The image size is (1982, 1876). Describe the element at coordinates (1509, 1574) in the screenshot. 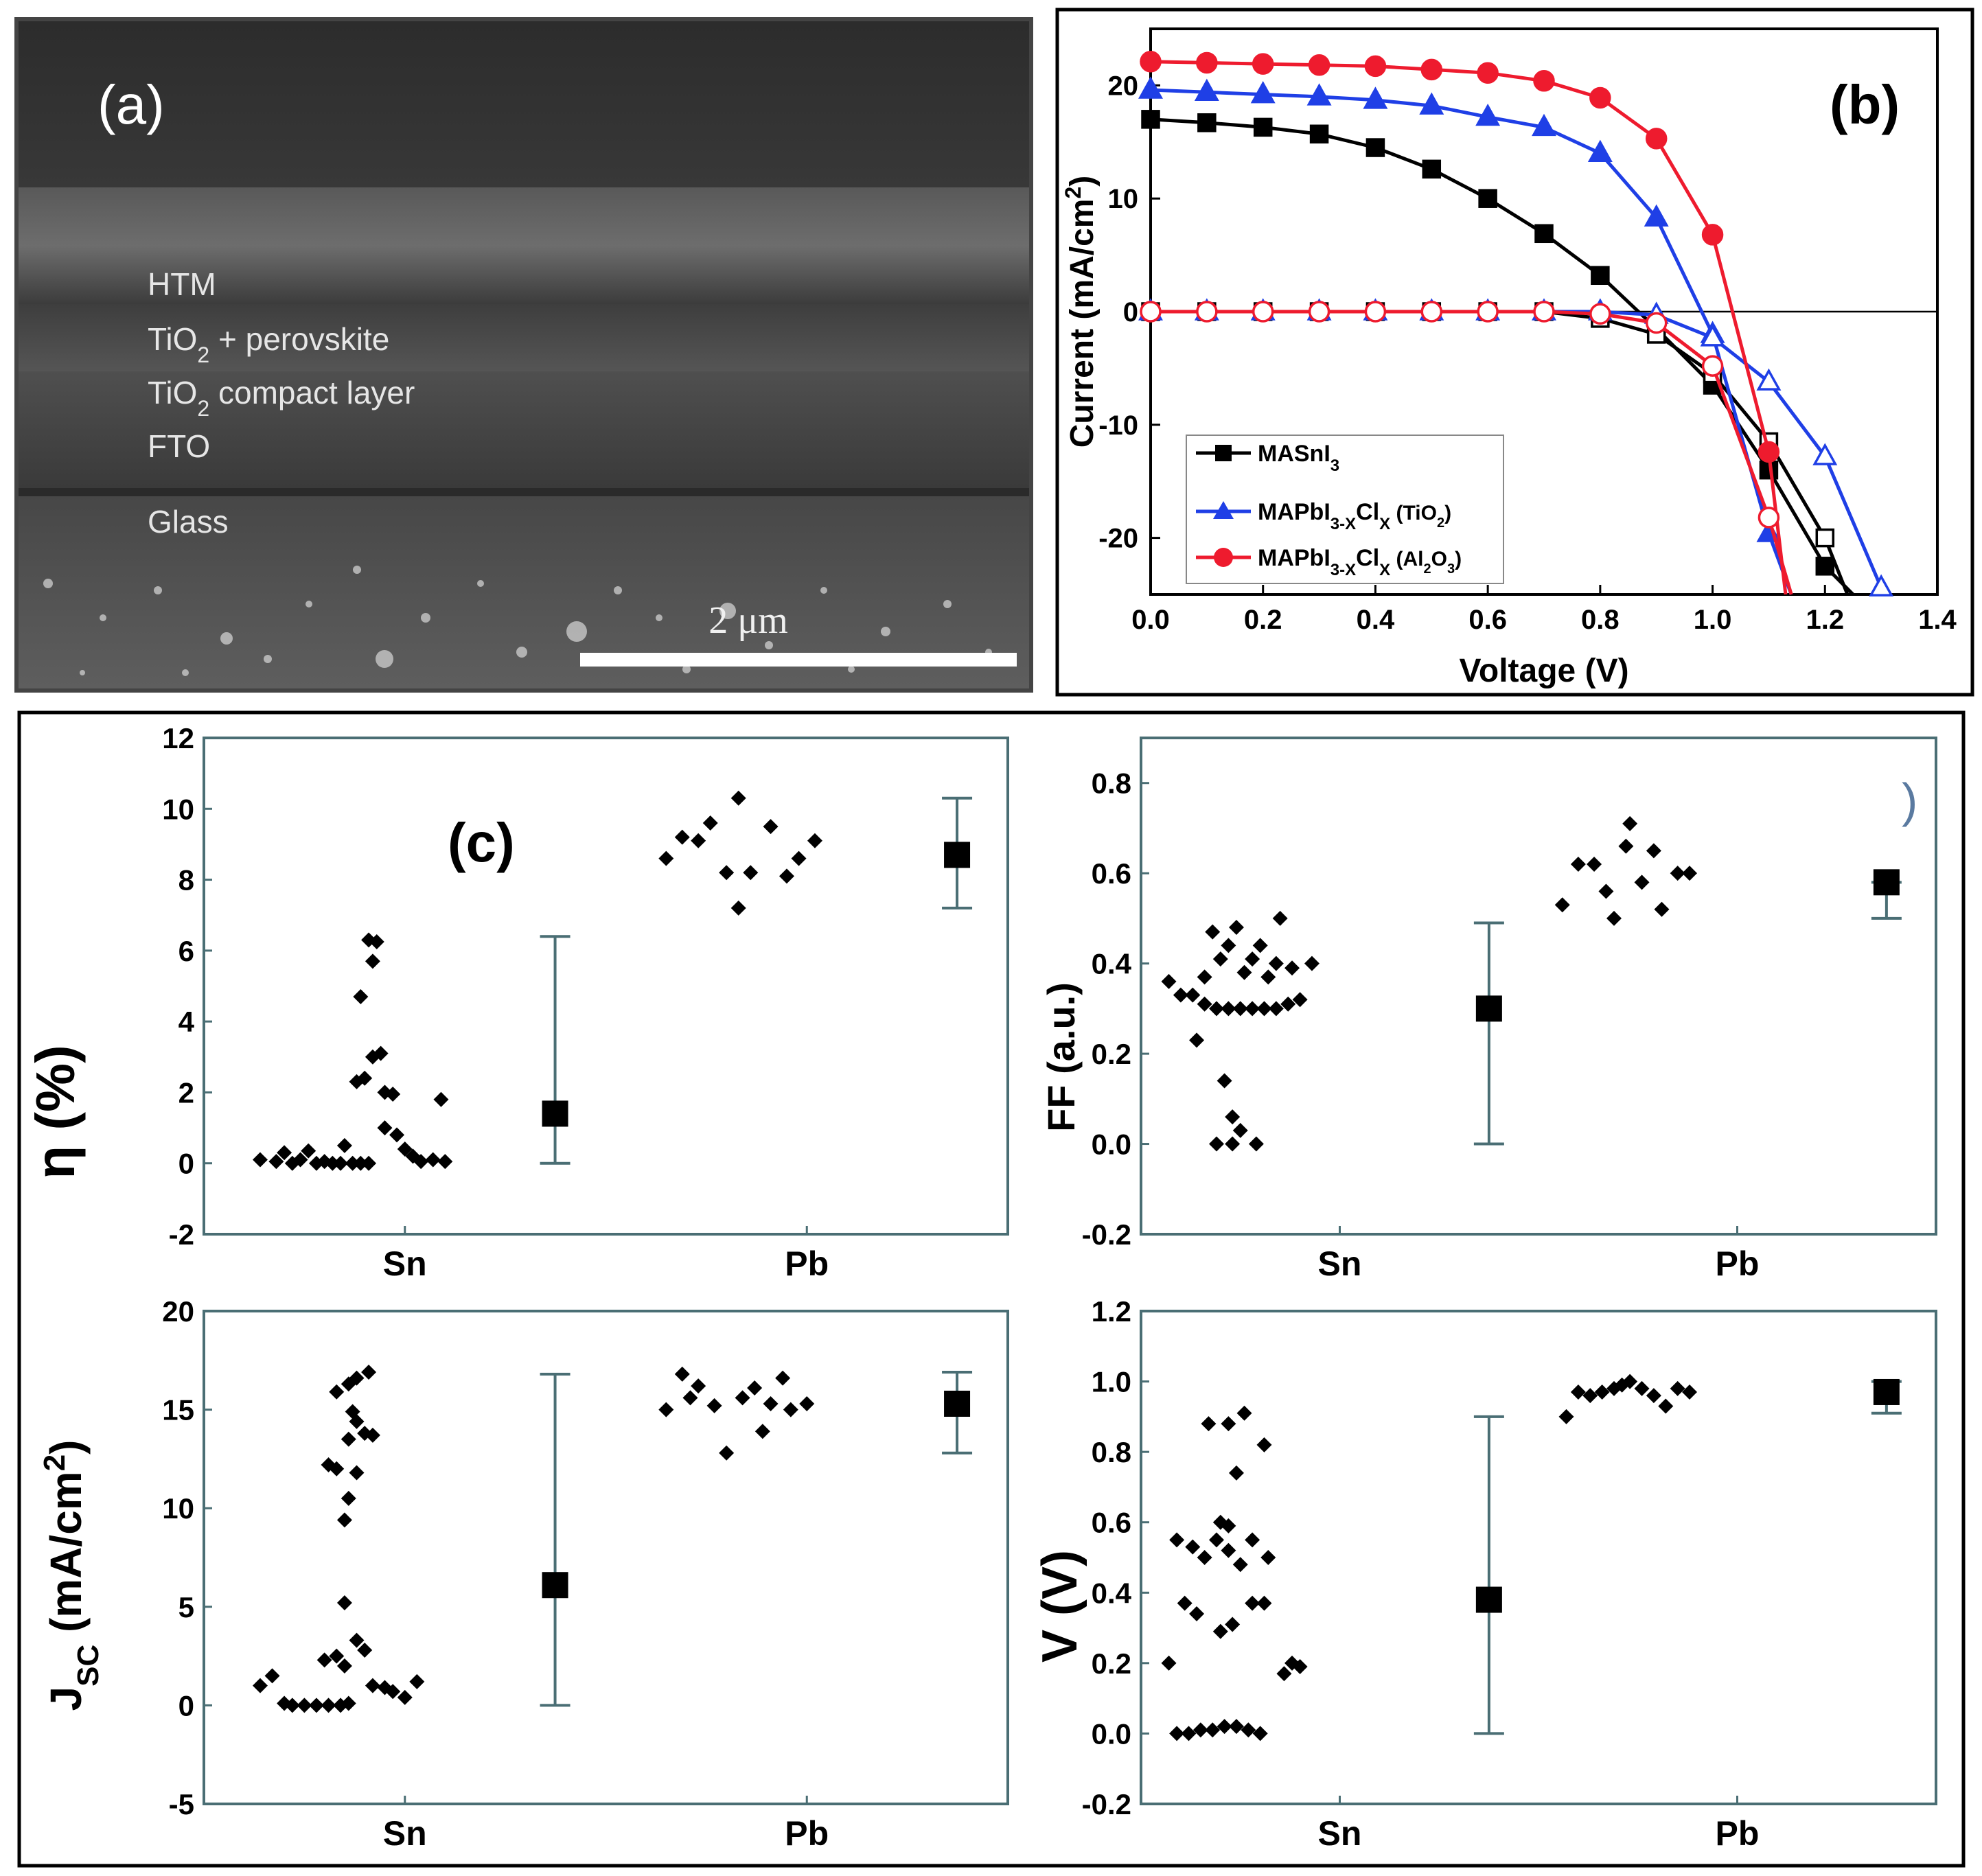

I see `voc-subplot: 1.2 1.0 0.8 0.6 0.4 0.2 0.0 -0.2 Sn Pb` at that location.